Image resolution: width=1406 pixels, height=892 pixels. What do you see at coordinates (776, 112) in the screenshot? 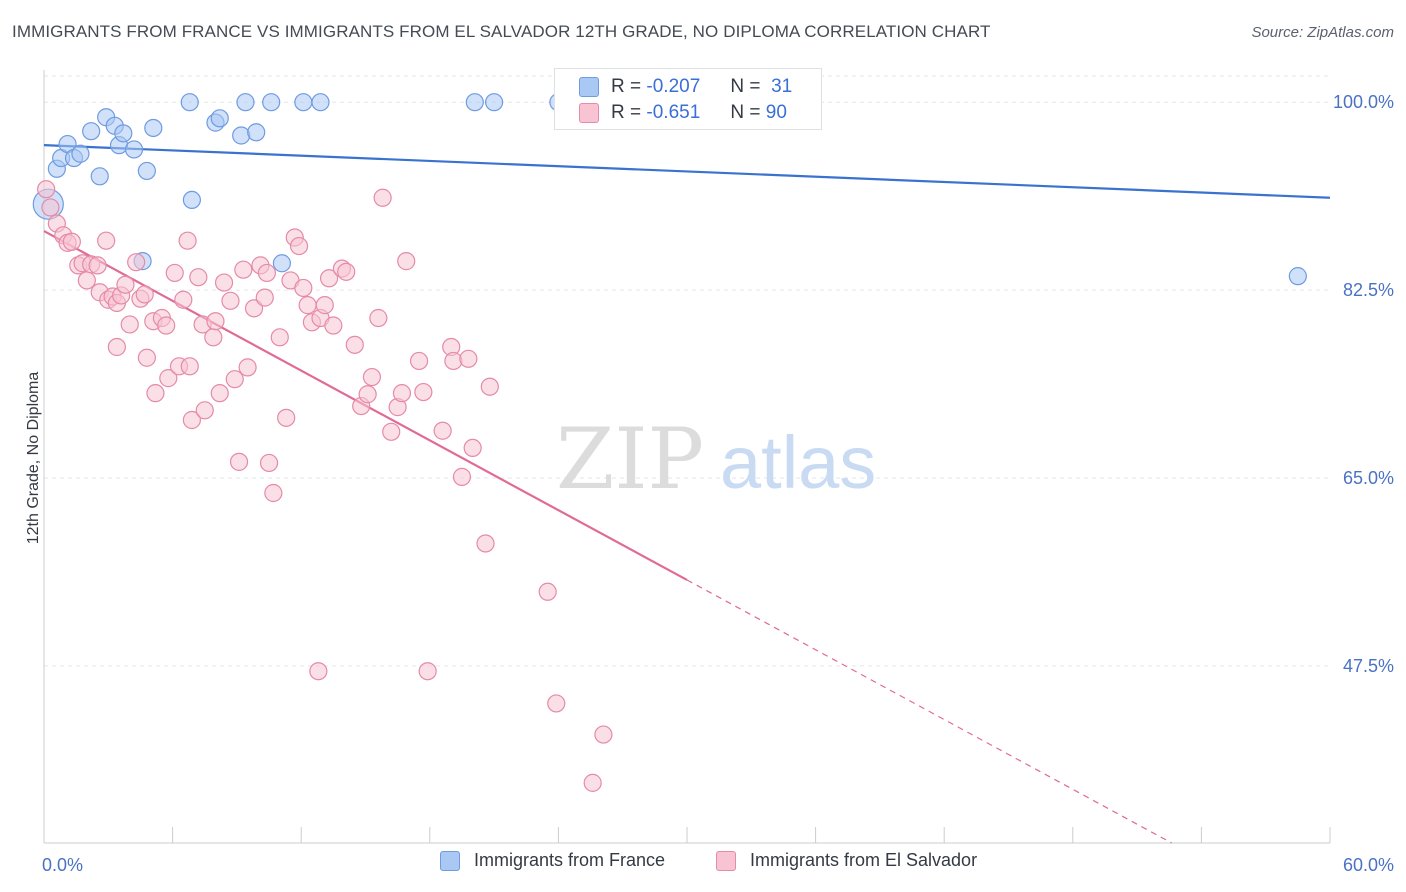
I see `elsalvador-n-value: 90` at bounding box center [776, 112].